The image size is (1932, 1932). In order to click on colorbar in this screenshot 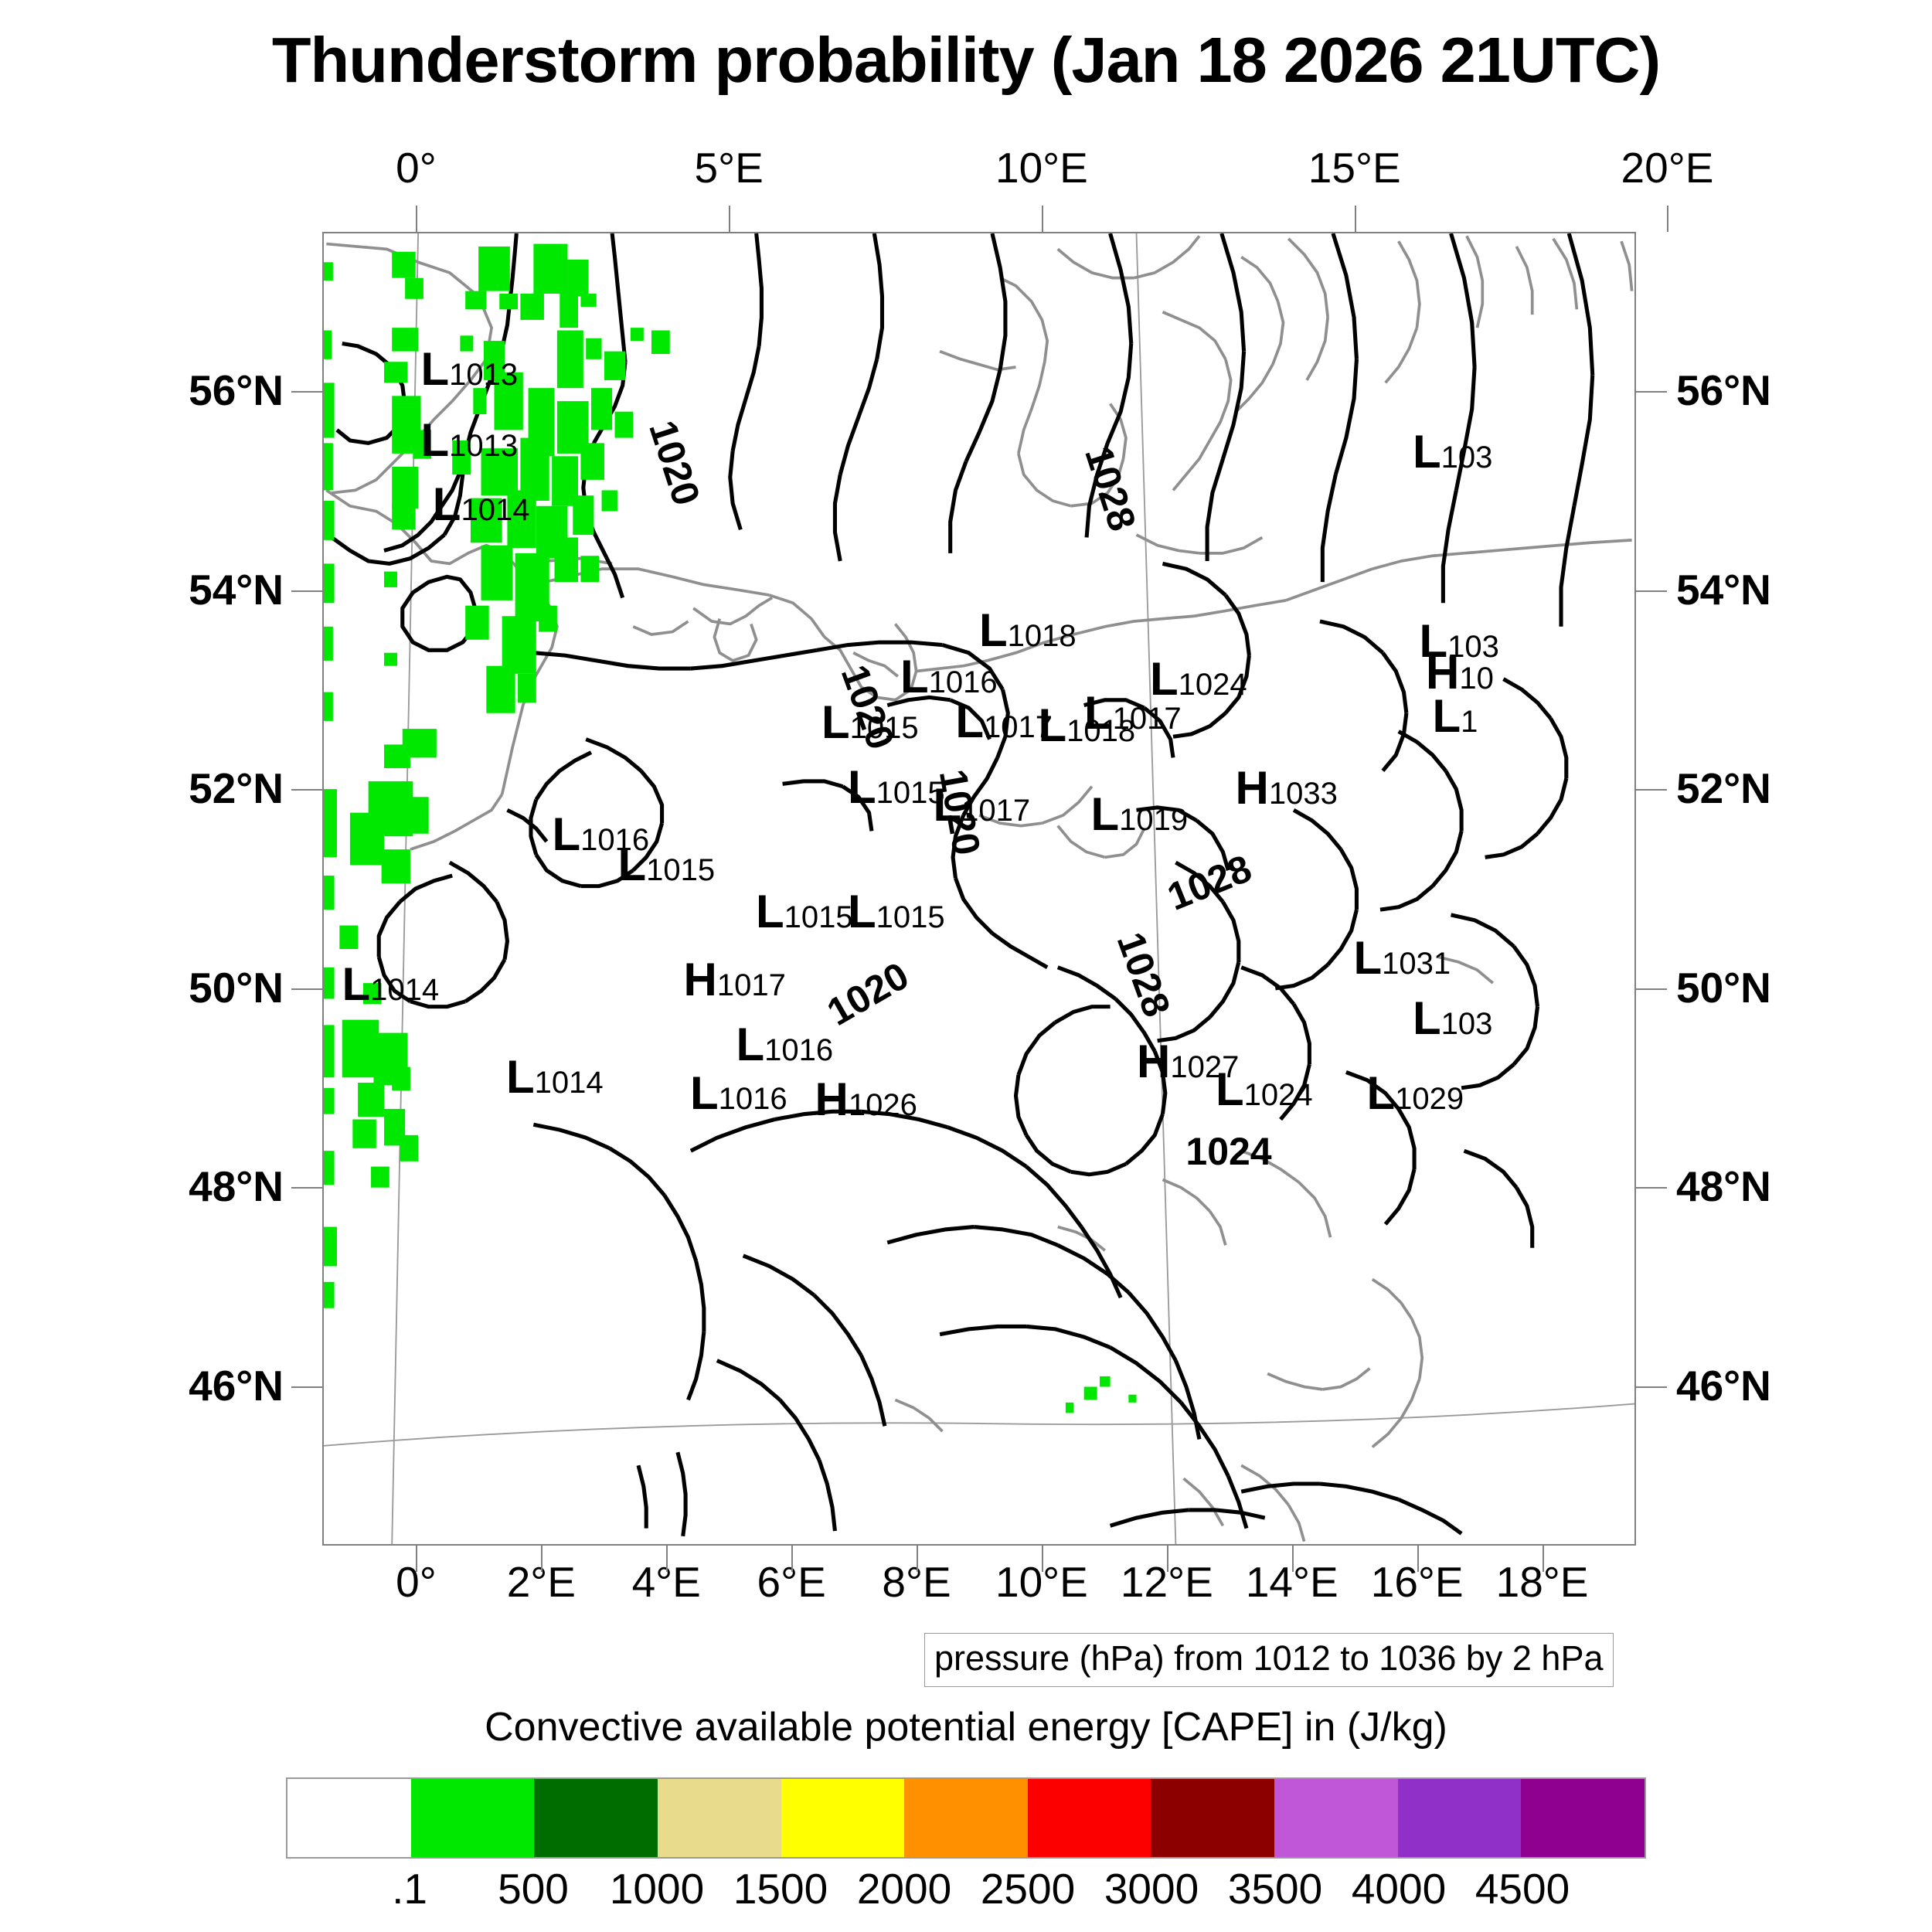, I will do `click(966, 1818)`.